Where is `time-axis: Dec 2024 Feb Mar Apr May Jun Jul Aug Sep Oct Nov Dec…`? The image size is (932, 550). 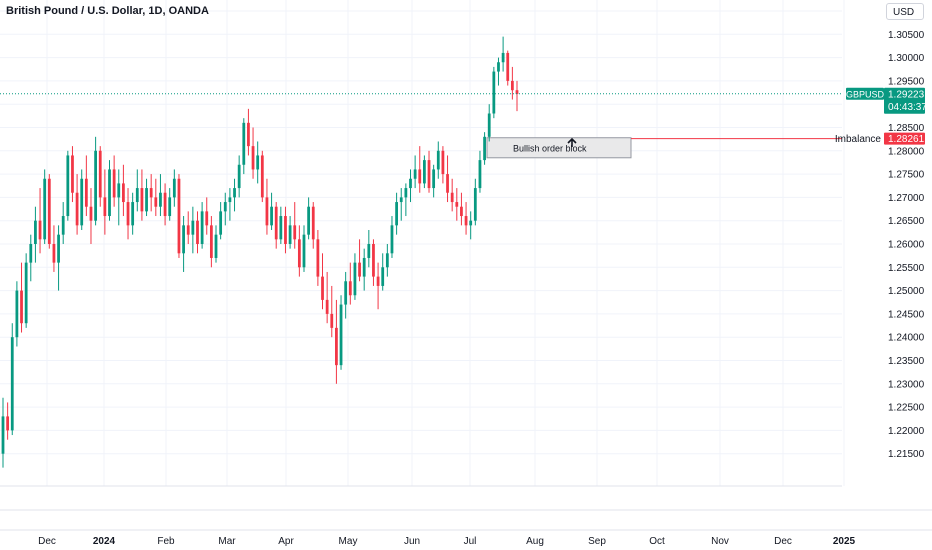 time-axis: Dec 2024 Feb Mar Apr May Jun Jul Aug Sep Oct Nov Dec… is located at coordinates (466, 516).